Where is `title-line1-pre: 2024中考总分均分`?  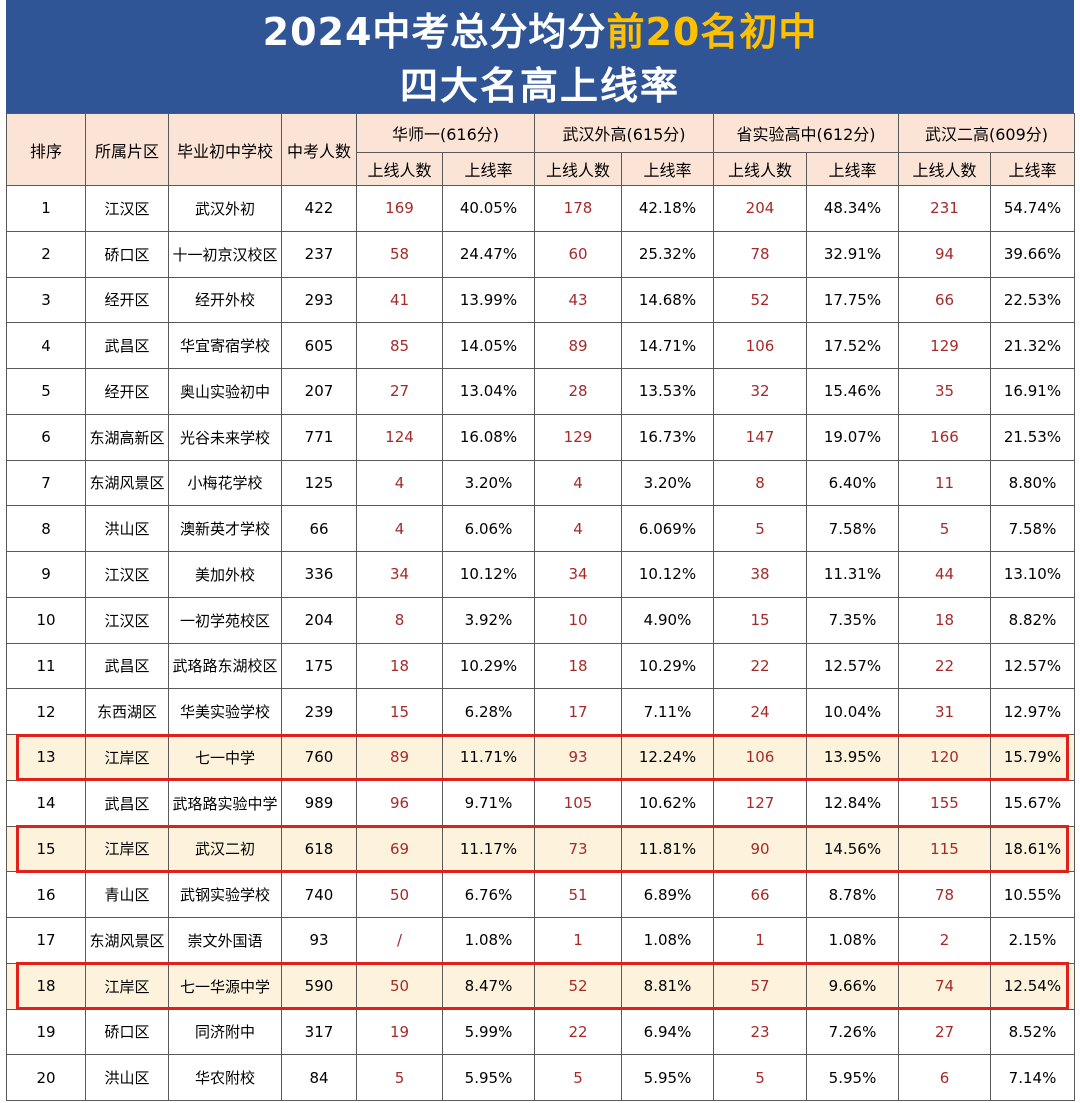
title-line1-pre: 2024中考总分均分 is located at coordinates (434, 32).